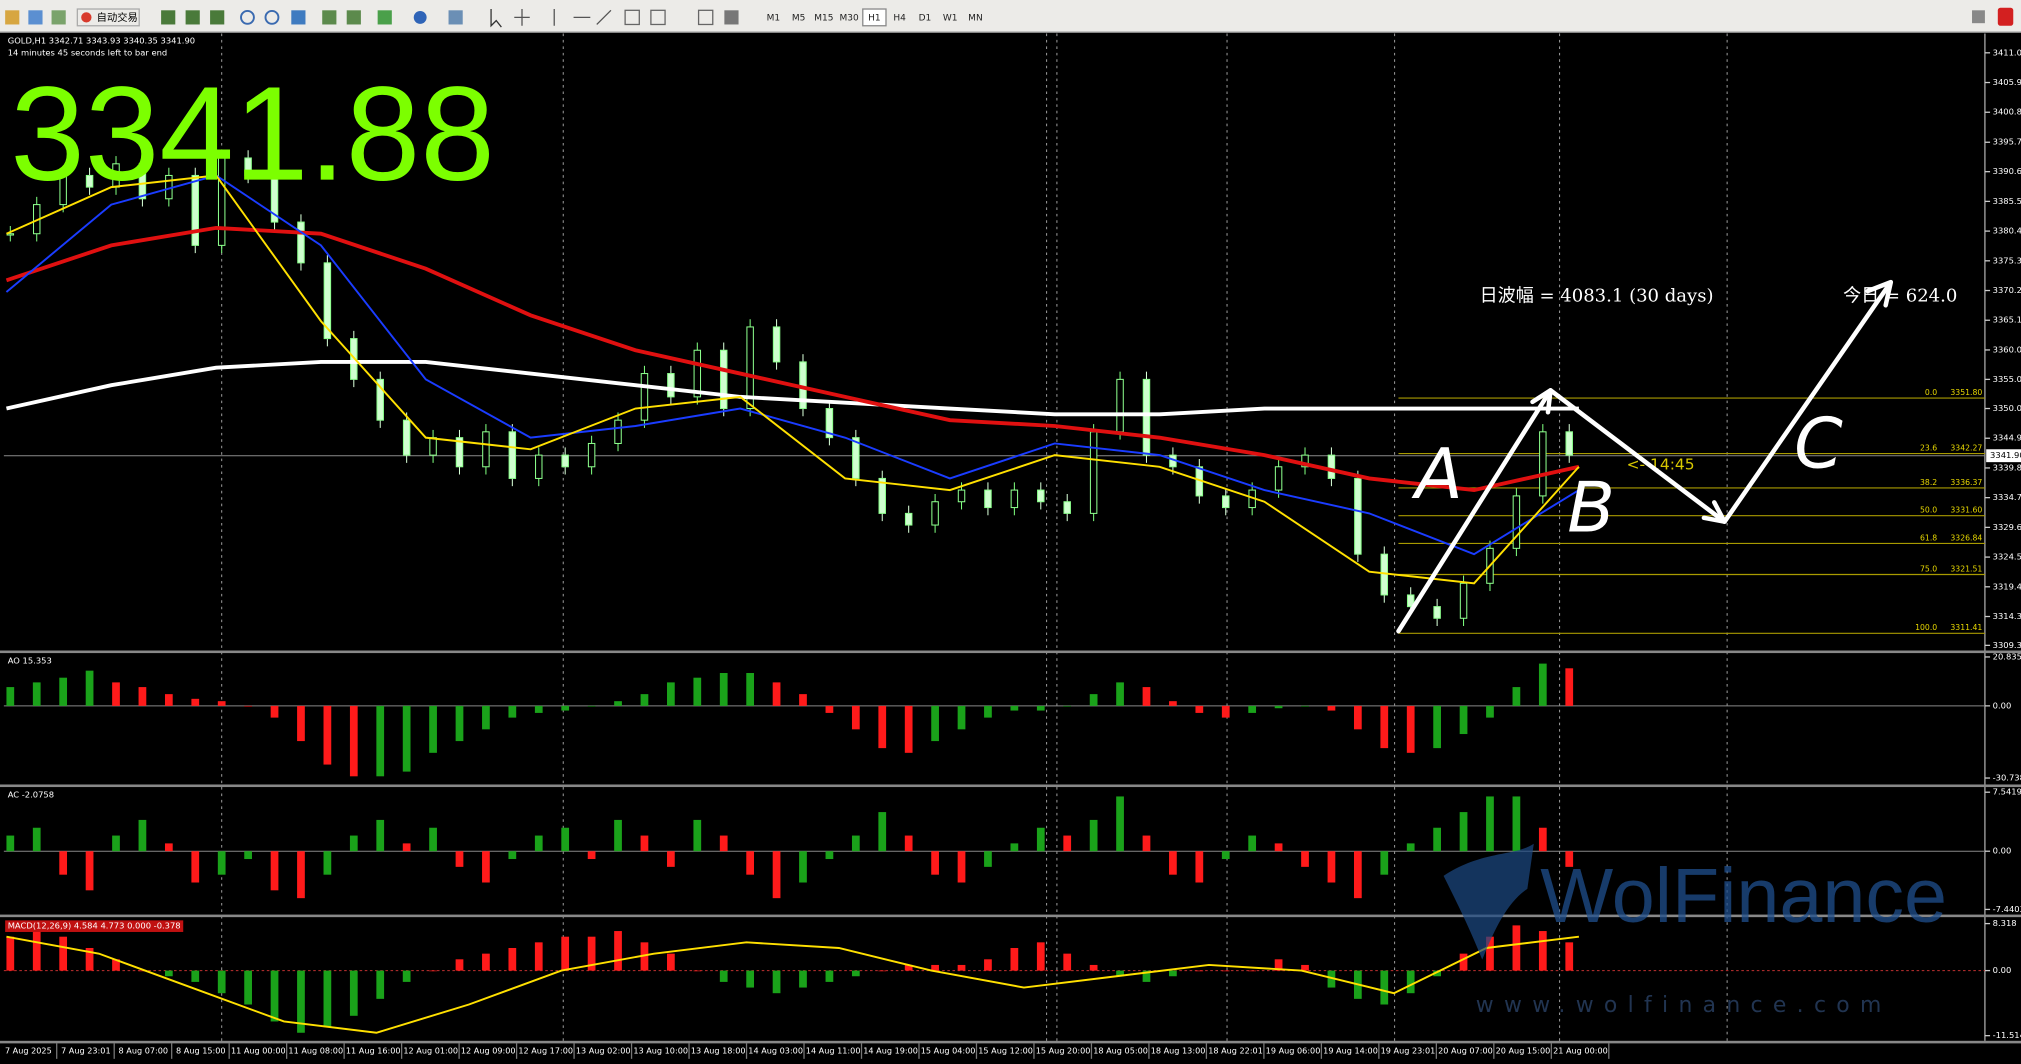  I want to click on y-tick-label: 7.5419, so click(2007, 792).